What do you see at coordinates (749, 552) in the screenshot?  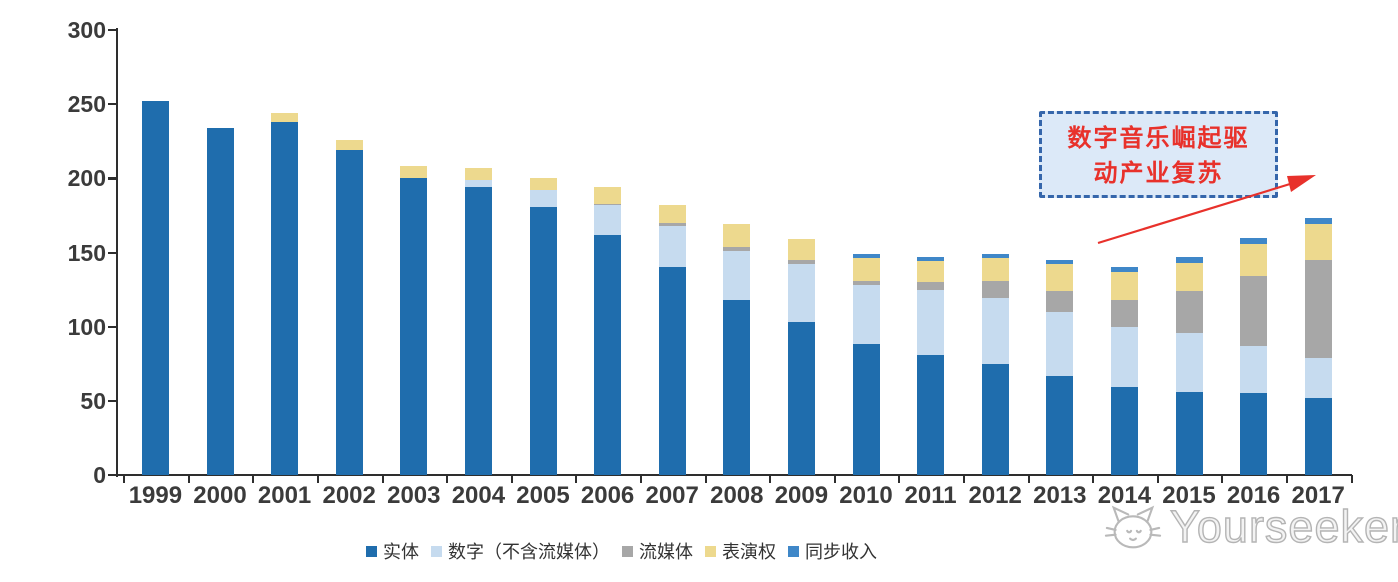 I see `legend-label: 表演权` at bounding box center [749, 552].